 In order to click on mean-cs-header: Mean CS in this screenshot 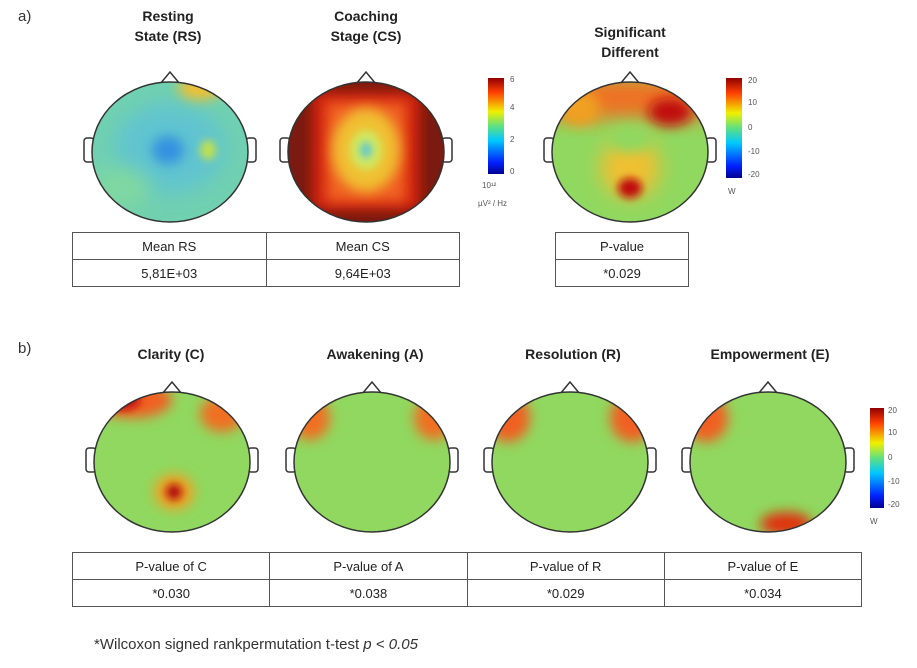, I will do `click(362, 246)`.